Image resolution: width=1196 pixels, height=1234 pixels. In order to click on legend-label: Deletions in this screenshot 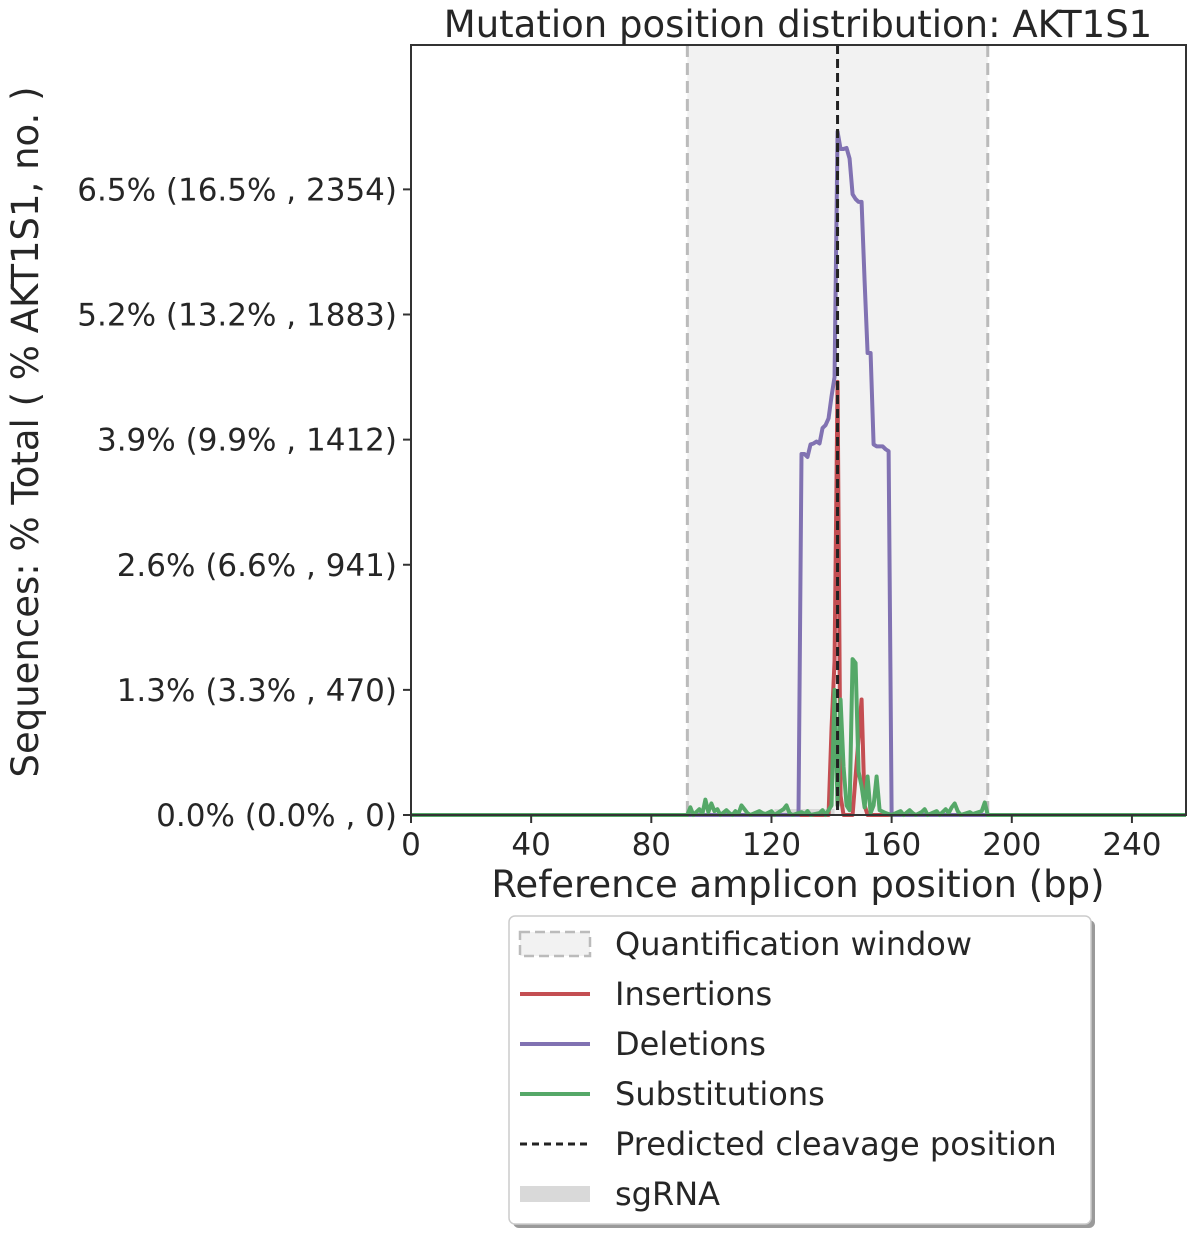, I will do `click(690, 1044)`.